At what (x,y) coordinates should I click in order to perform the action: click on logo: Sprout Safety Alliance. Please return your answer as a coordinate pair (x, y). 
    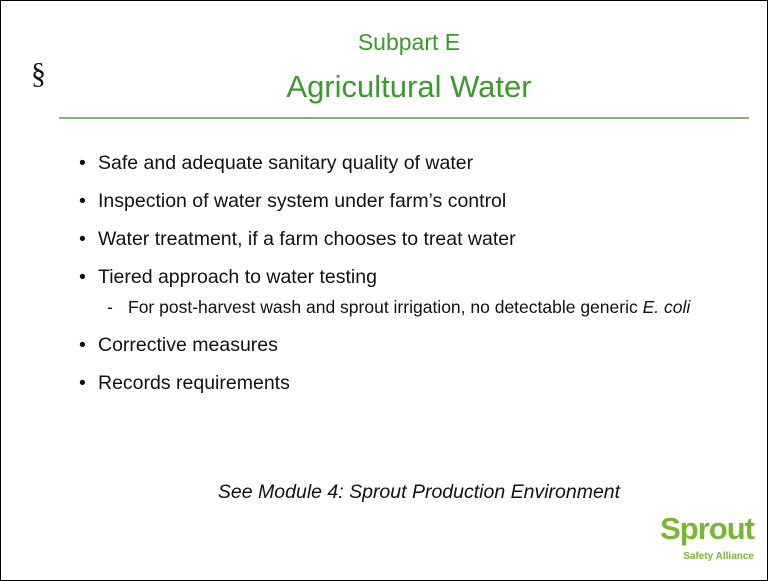
    Looking at the image, I should click on (699, 541).